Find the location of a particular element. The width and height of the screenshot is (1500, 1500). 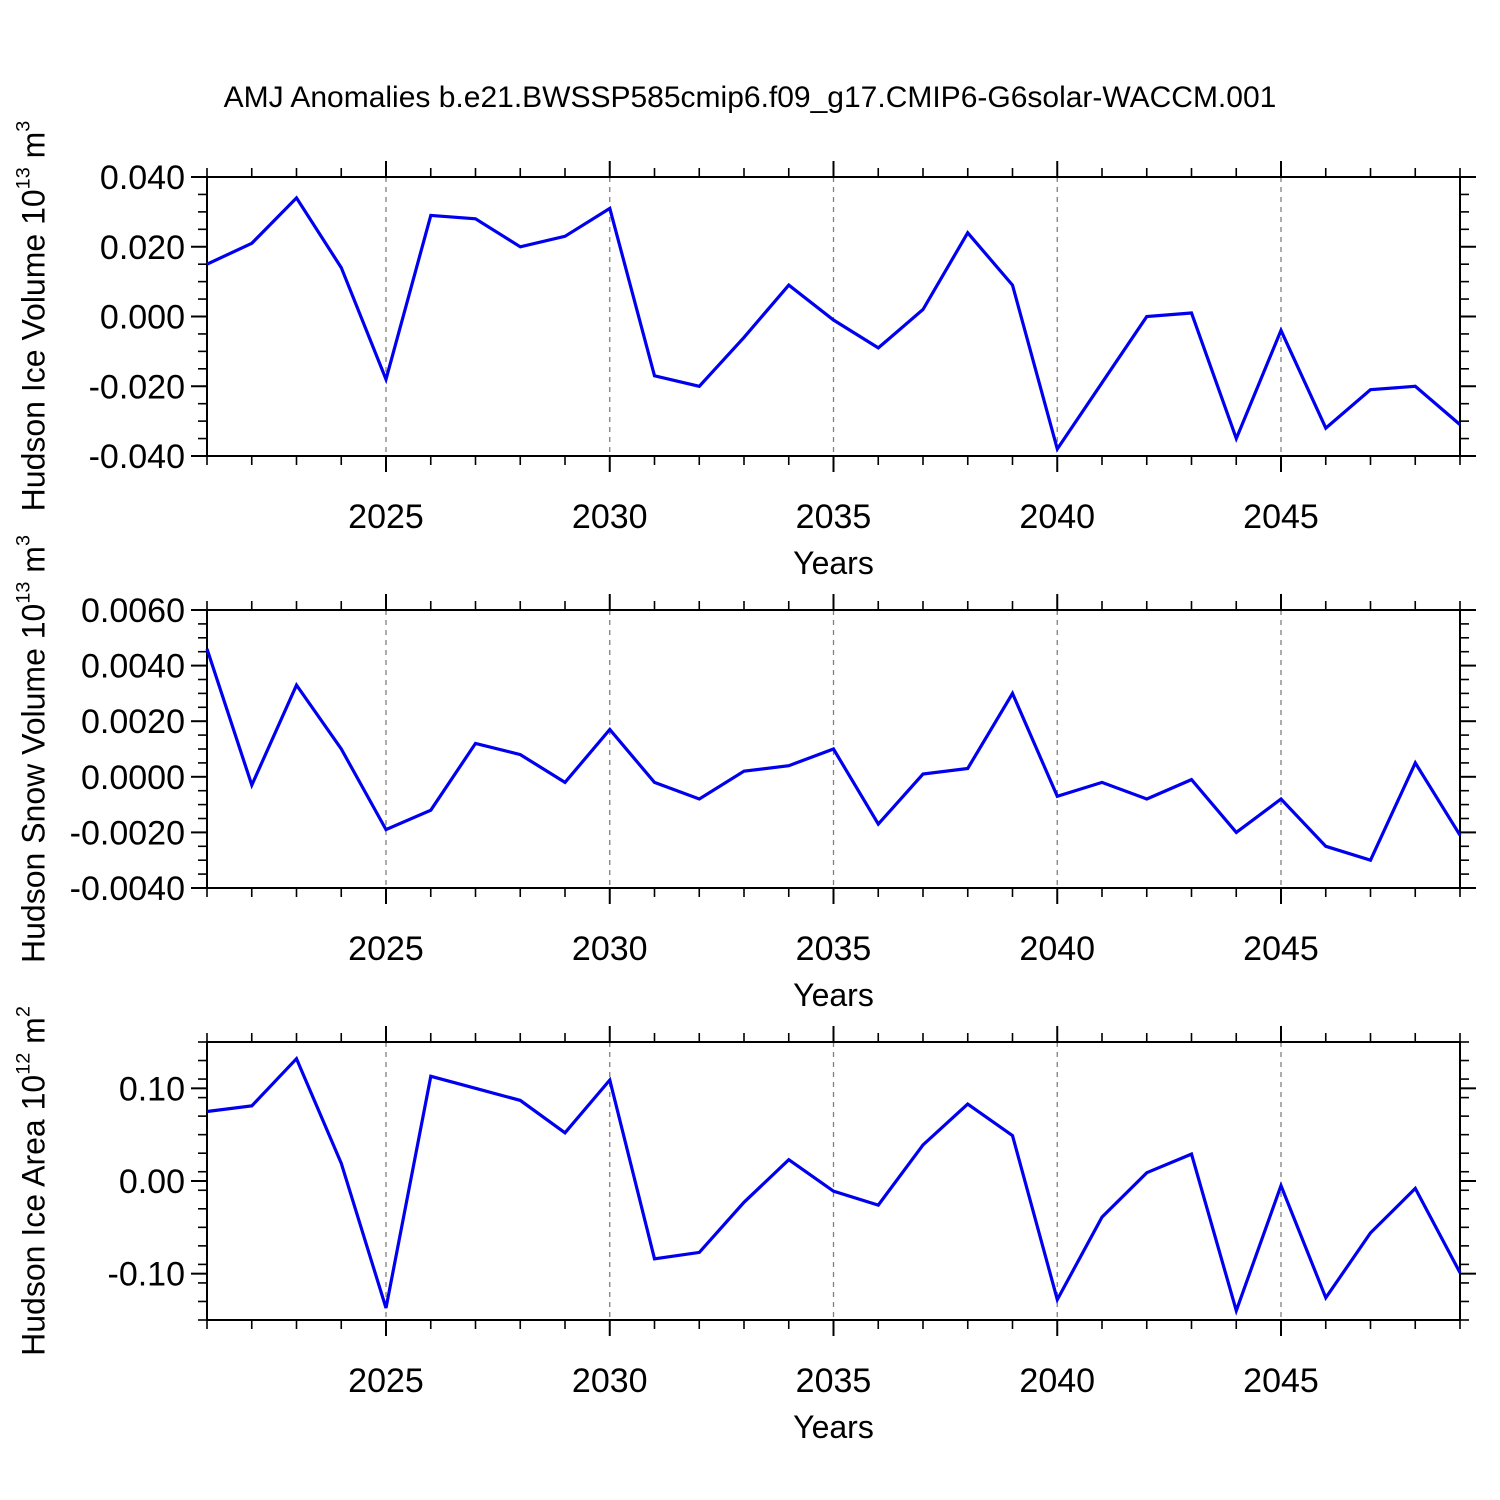

ylabel-text: Hudson Snow Volume 10 is located at coordinates (33, 783).